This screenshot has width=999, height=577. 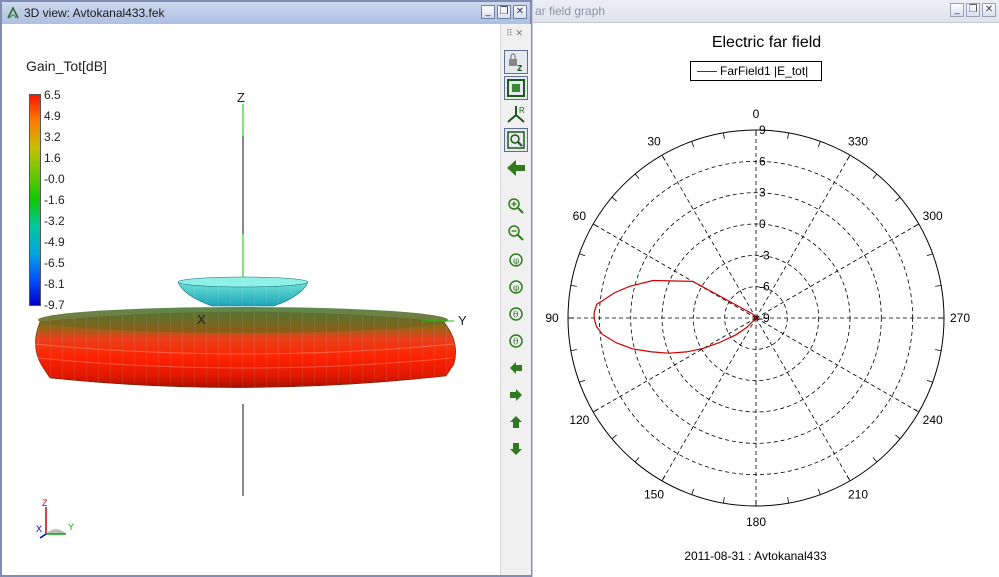 What do you see at coordinates (52, 137) in the screenshot?
I see `colorbar-label: 3.2` at bounding box center [52, 137].